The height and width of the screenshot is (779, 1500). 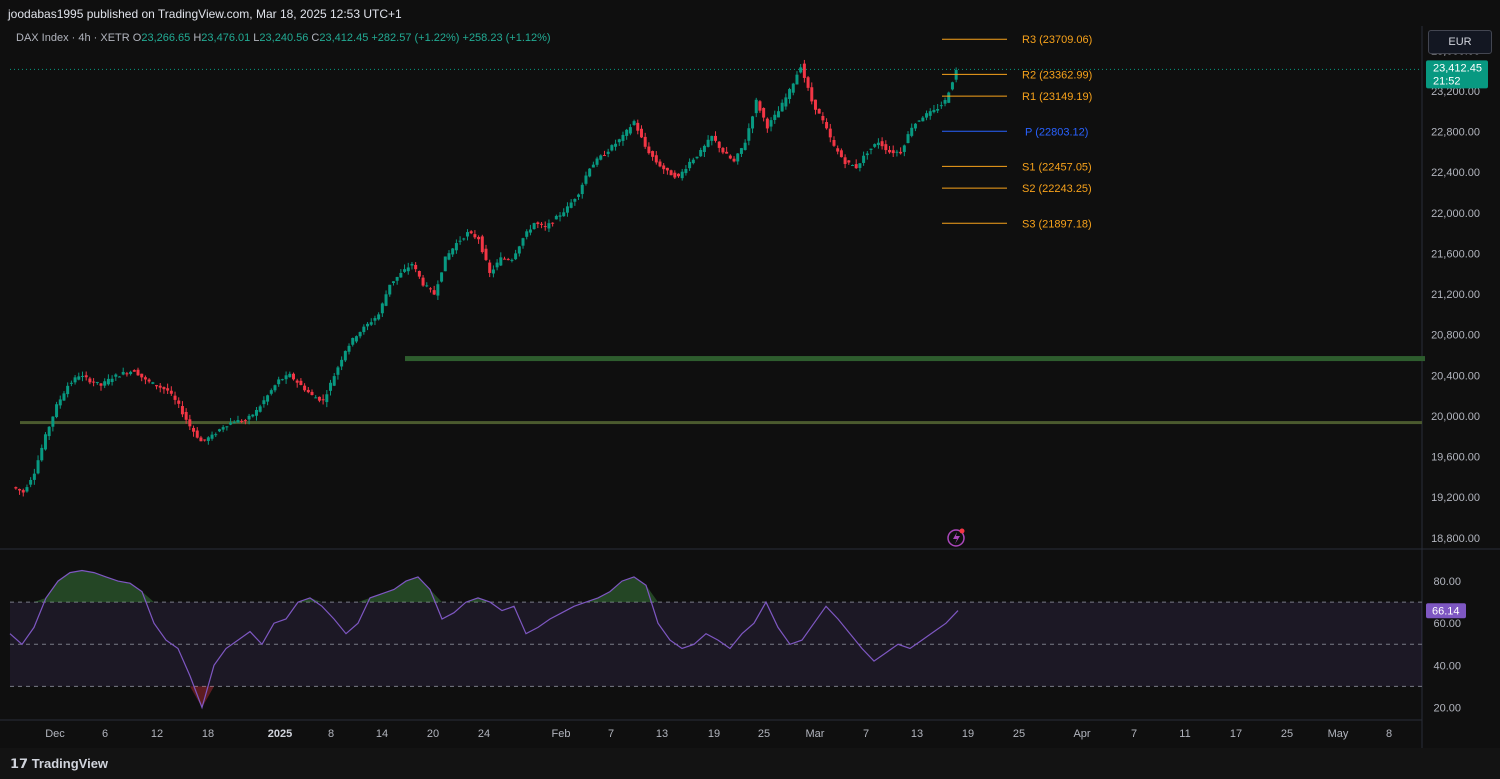 What do you see at coordinates (915, 359) in the screenshot?
I see `support-level-line` at bounding box center [915, 359].